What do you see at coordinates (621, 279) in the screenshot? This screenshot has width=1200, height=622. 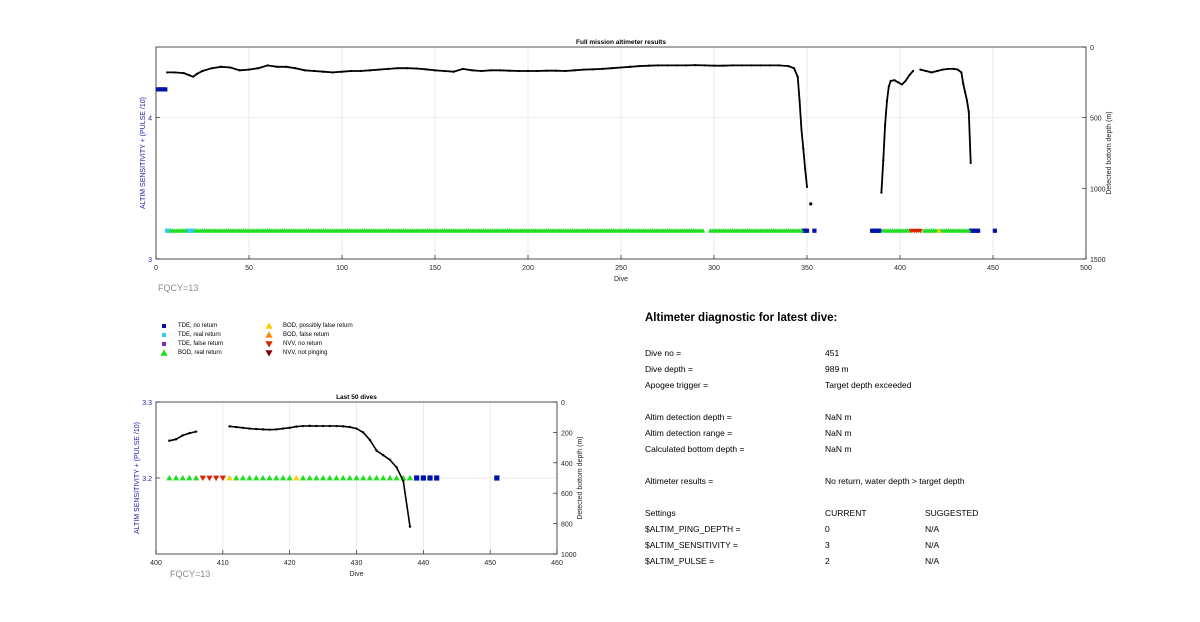 I see `x-axis-label: Dive` at bounding box center [621, 279].